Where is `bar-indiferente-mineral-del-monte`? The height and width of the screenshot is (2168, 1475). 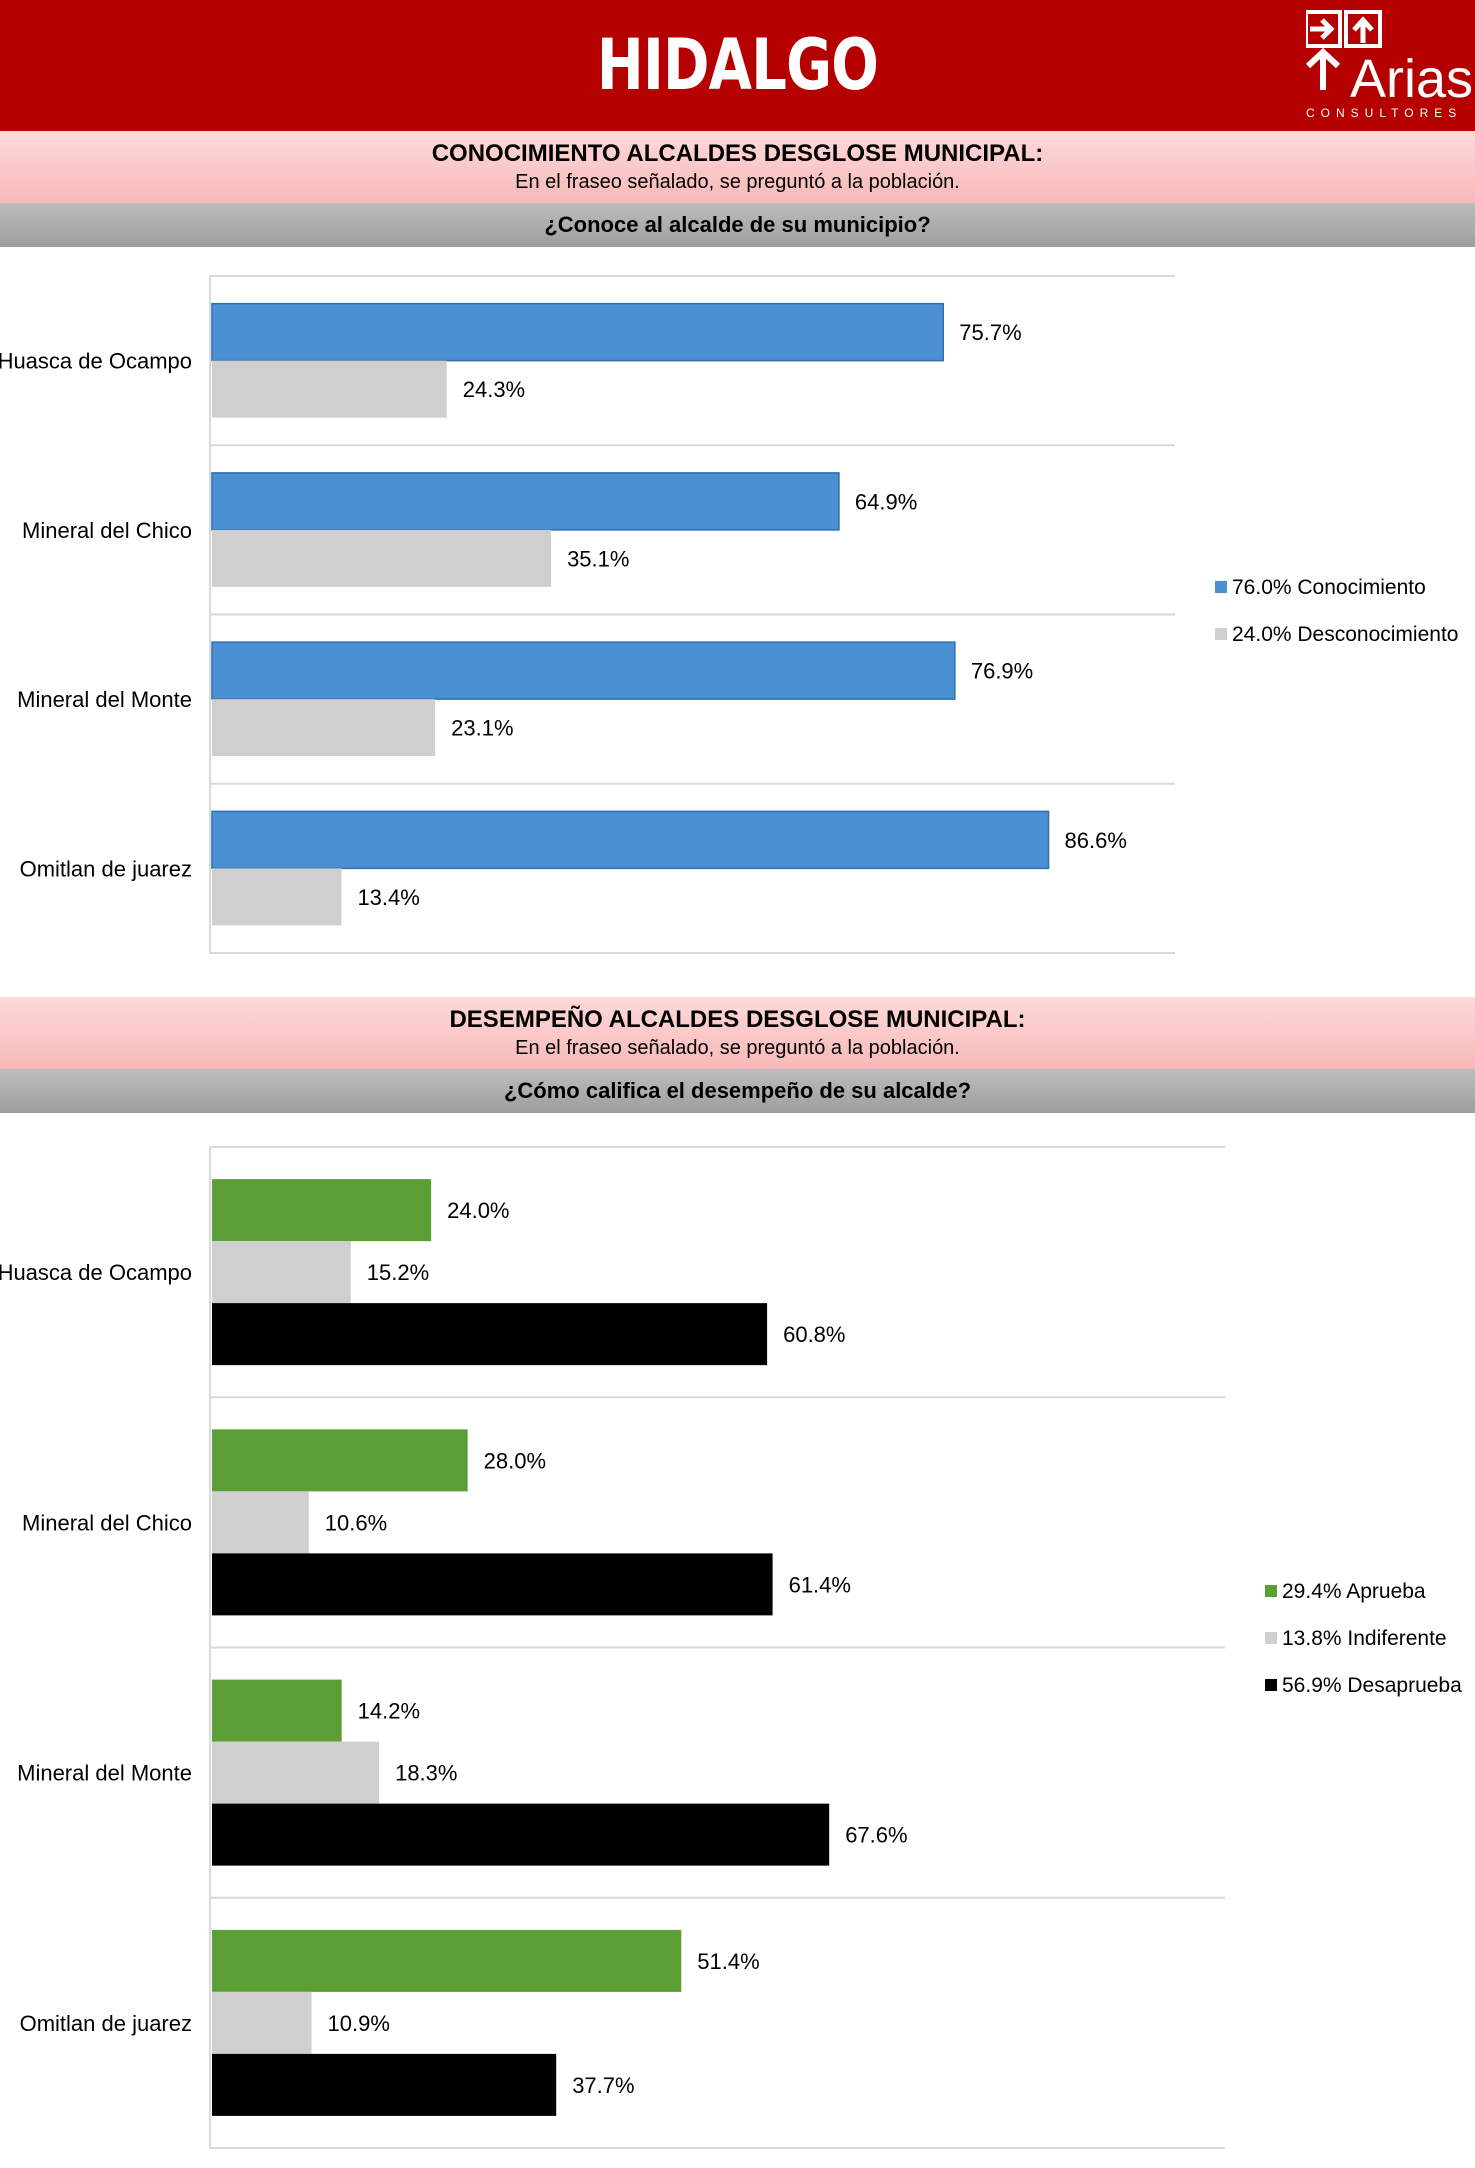 bar-indiferente-mineral-del-monte is located at coordinates (296, 1772).